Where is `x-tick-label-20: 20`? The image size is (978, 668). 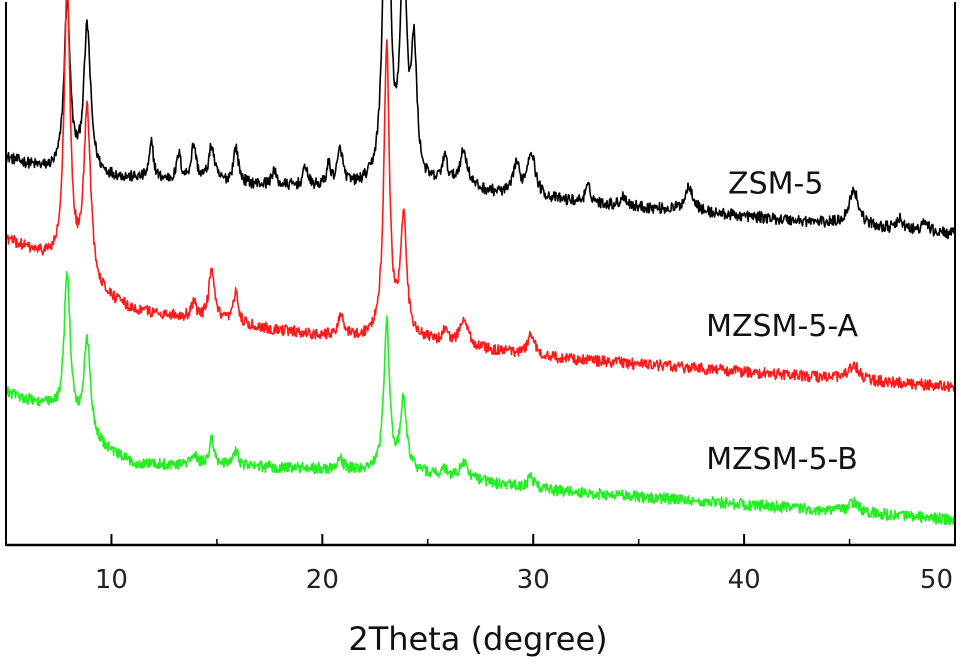 x-tick-label-20: 20 is located at coordinates (322, 580).